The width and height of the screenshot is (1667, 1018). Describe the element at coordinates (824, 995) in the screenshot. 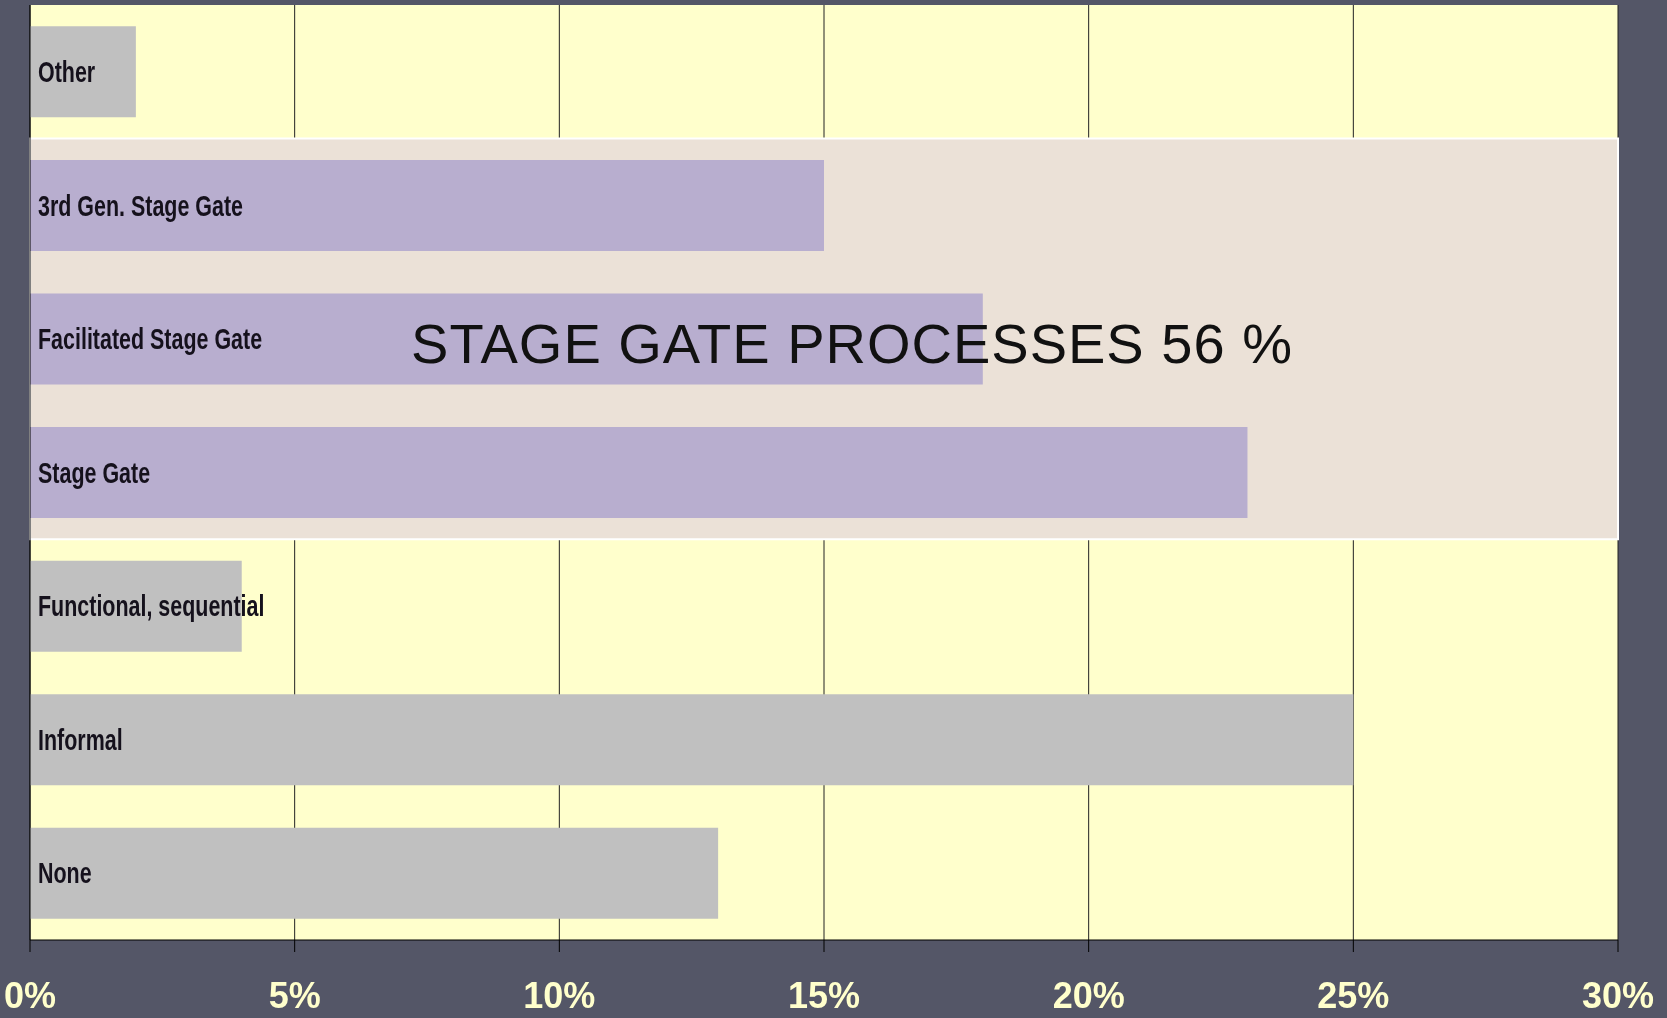

I see `x-tick-label: 15%` at that location.